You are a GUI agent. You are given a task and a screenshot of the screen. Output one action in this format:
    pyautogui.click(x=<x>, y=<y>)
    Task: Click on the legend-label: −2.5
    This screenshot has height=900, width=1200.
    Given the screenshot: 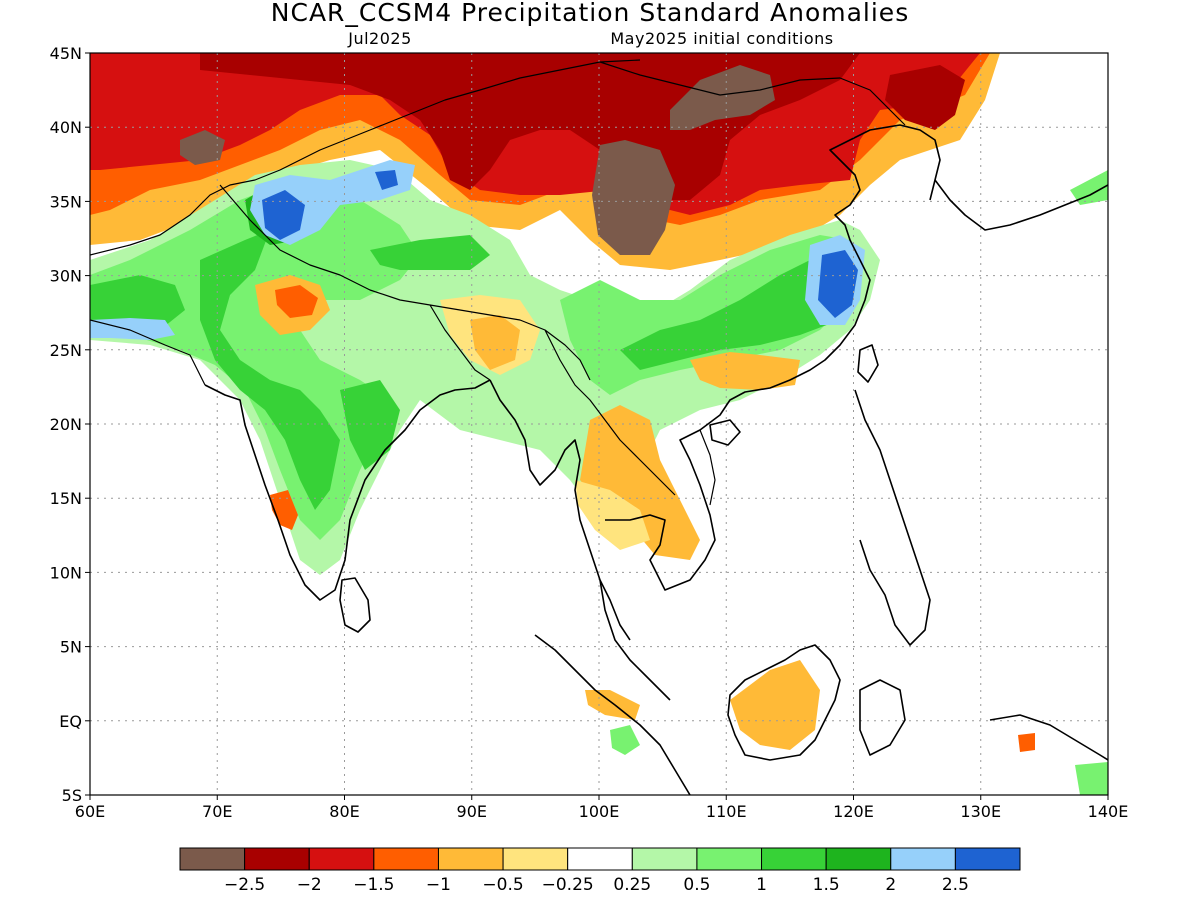 What is the action you would take?
    pyautogui.click(x=244, y=885)
    